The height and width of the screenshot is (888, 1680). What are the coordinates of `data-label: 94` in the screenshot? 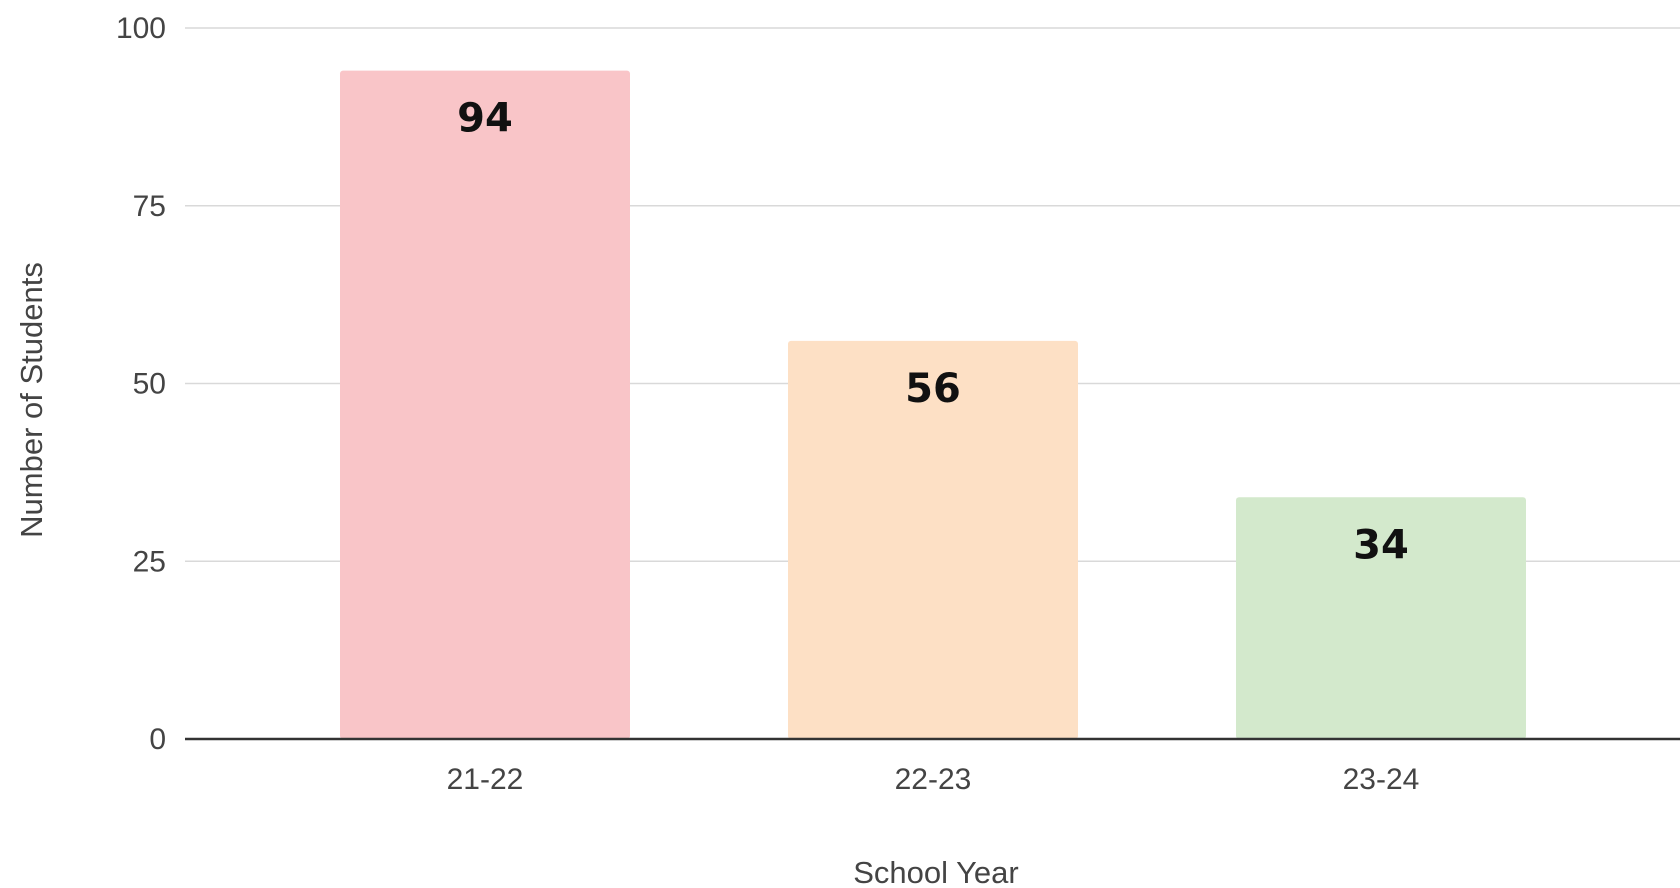 It's located at (485, 119).